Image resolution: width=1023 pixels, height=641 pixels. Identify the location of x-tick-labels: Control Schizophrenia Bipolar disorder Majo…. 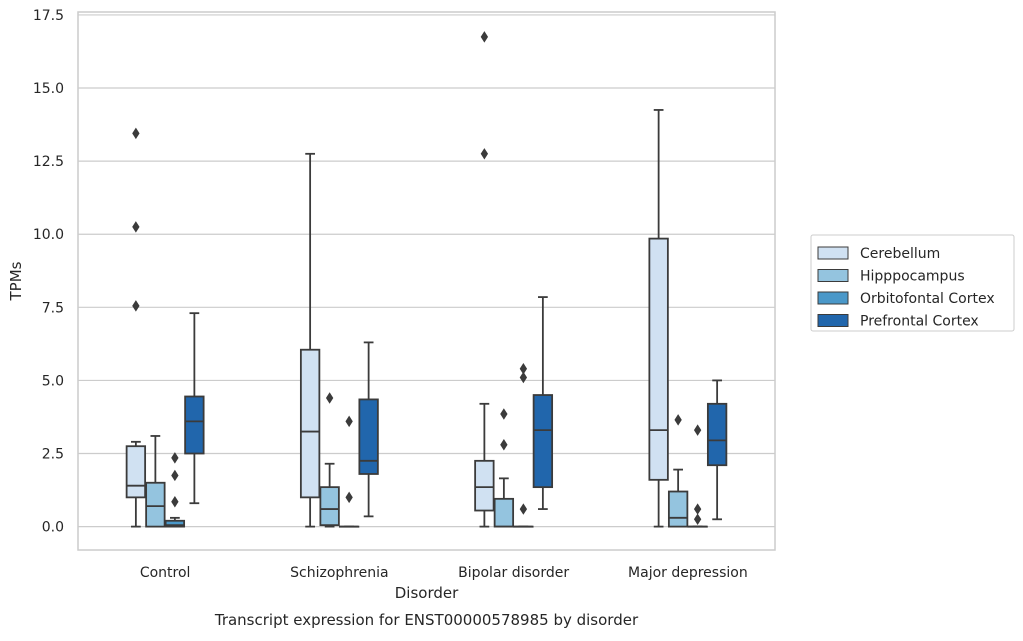
(444, 573).